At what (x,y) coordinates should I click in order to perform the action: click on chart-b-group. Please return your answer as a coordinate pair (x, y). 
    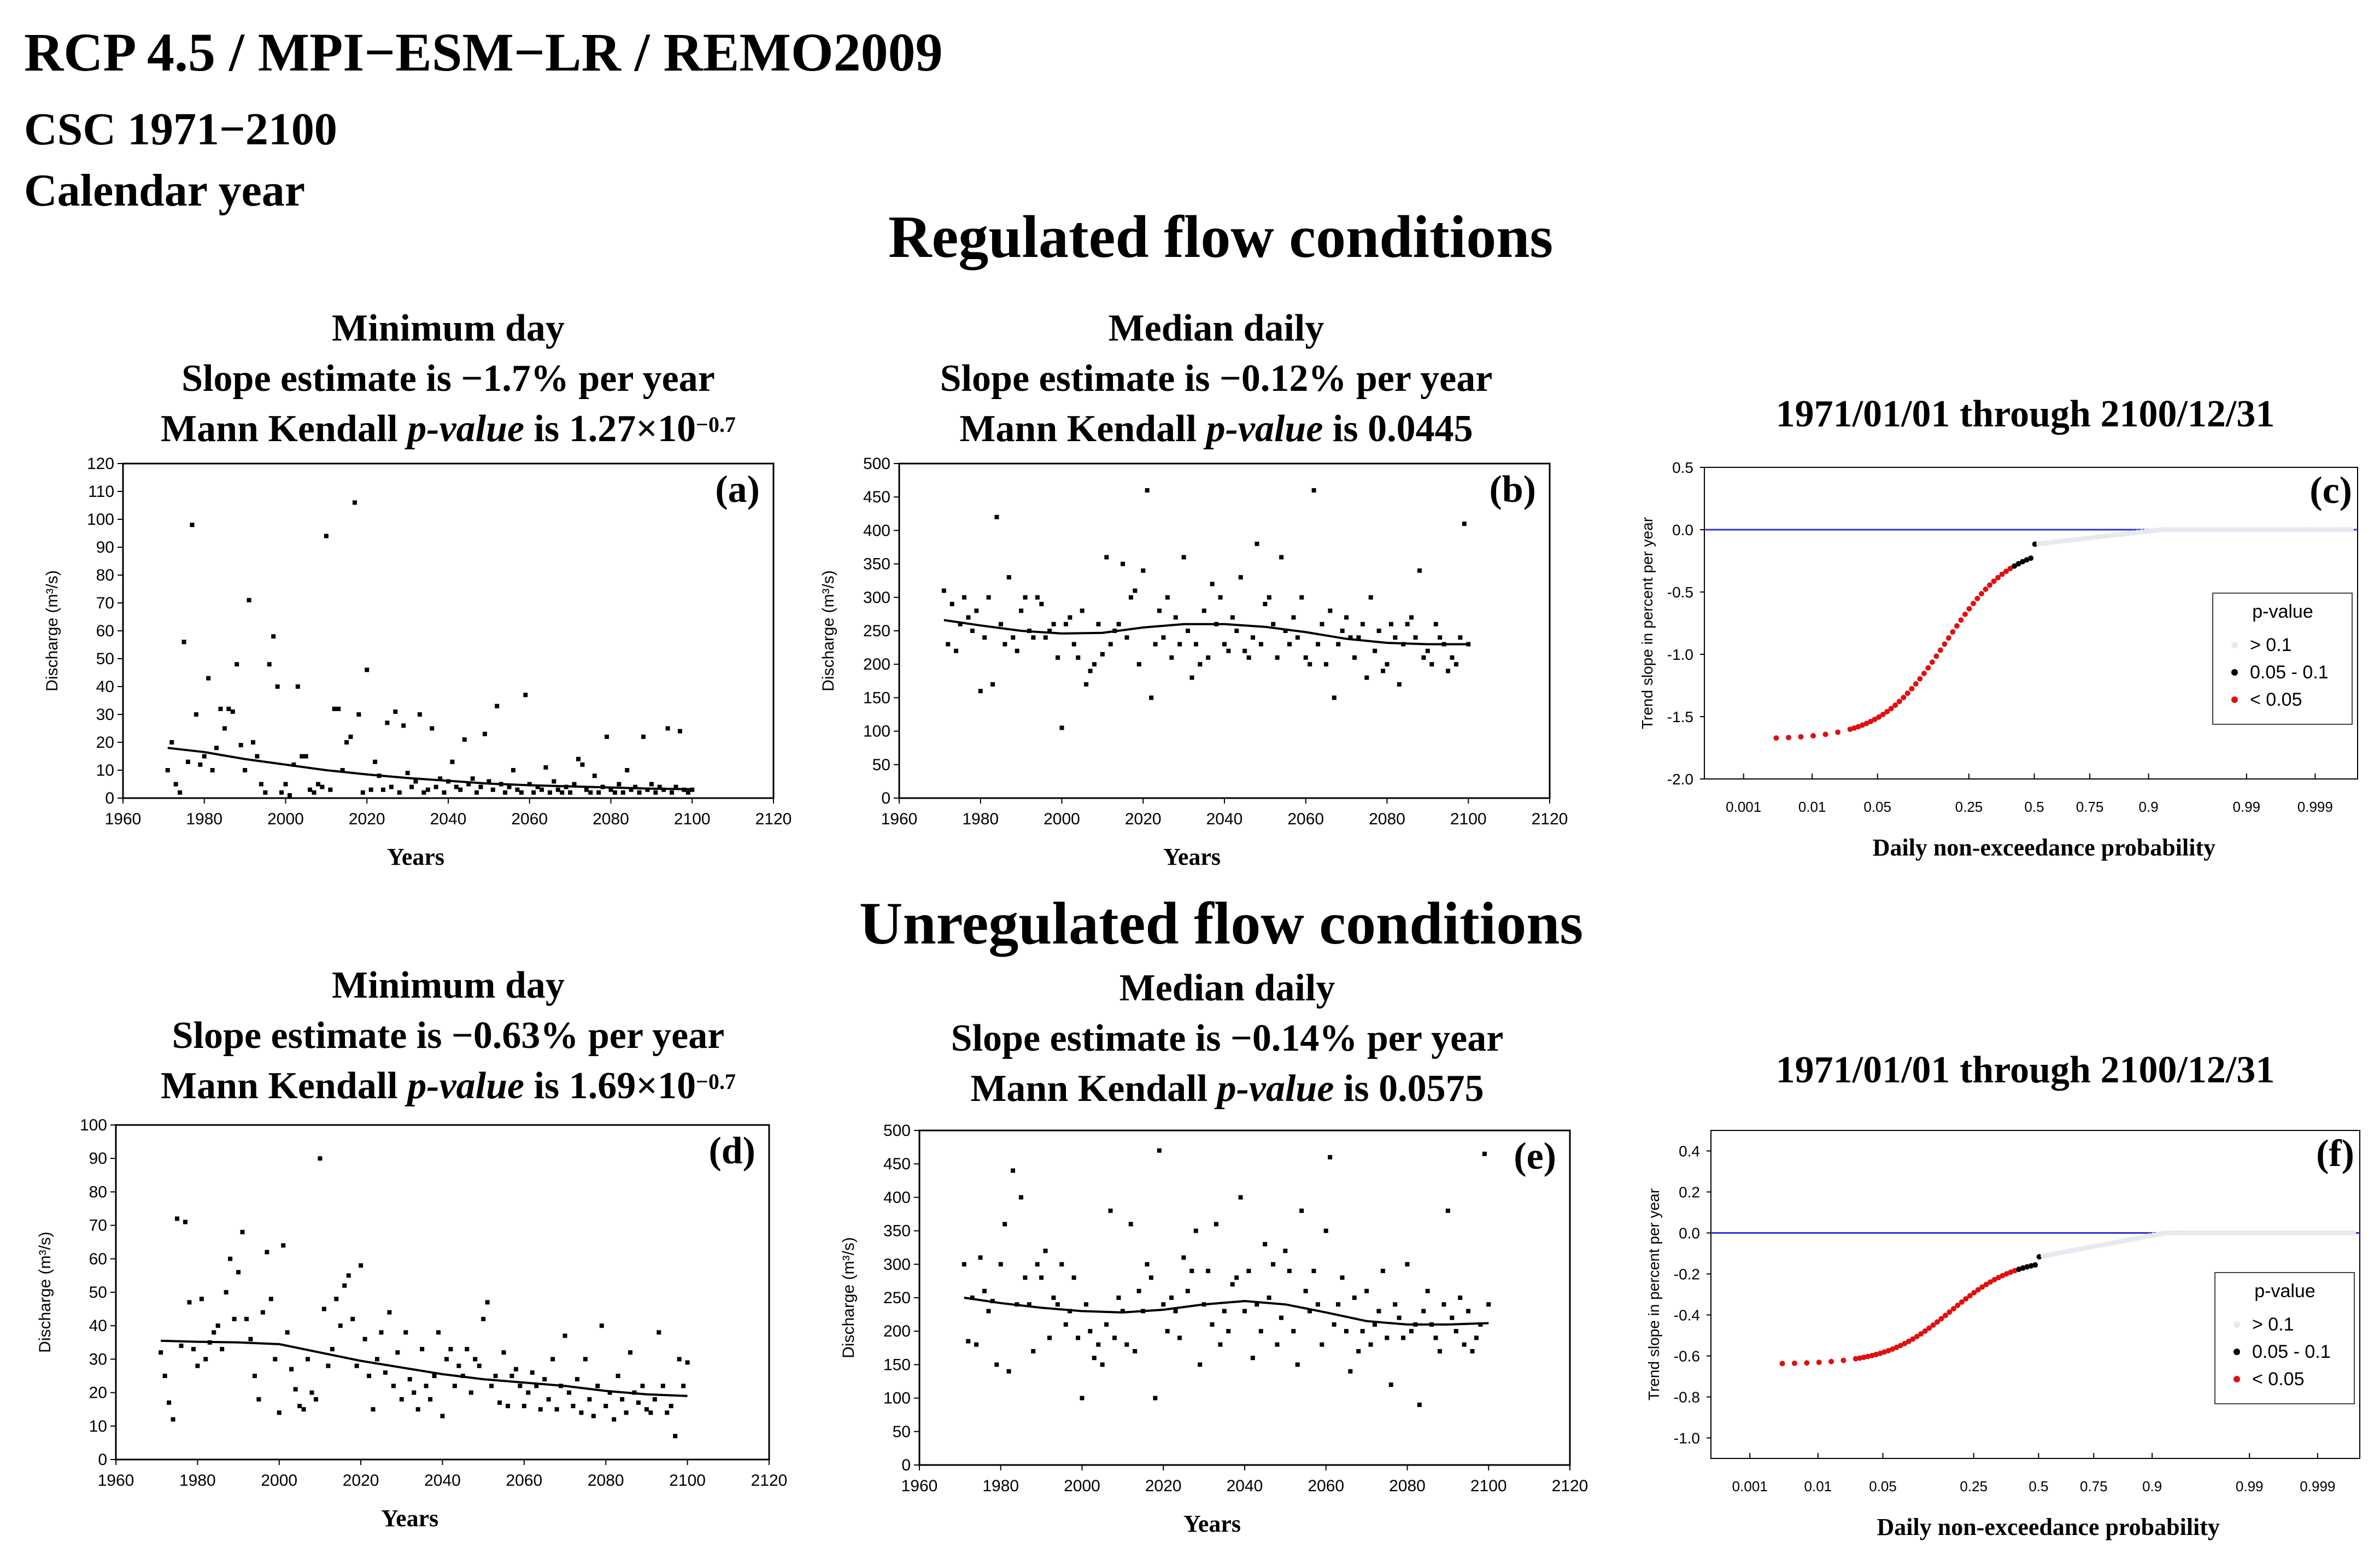
    Looking at the image, I should click on (1222, 633).